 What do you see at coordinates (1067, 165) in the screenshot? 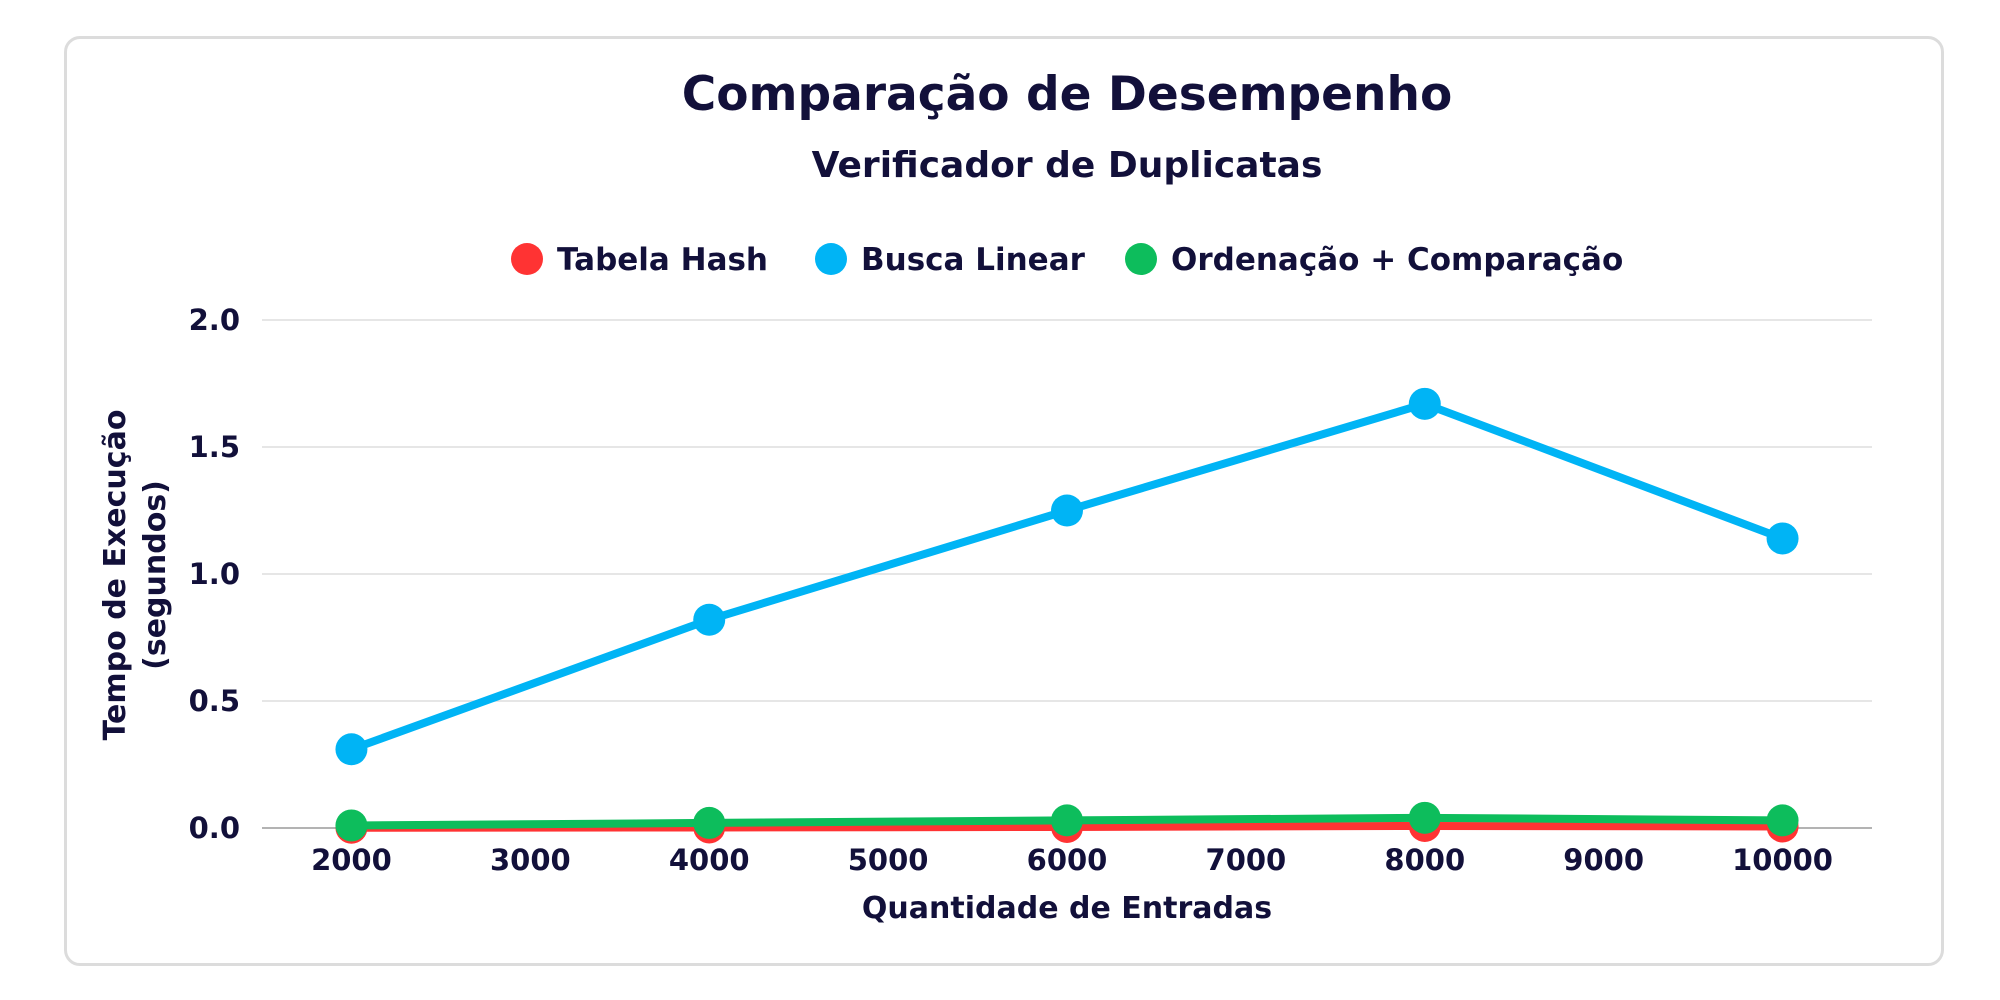
I see `chart-subtitle: Verificador de Duplicatas` at bounding box center [1067, 165].